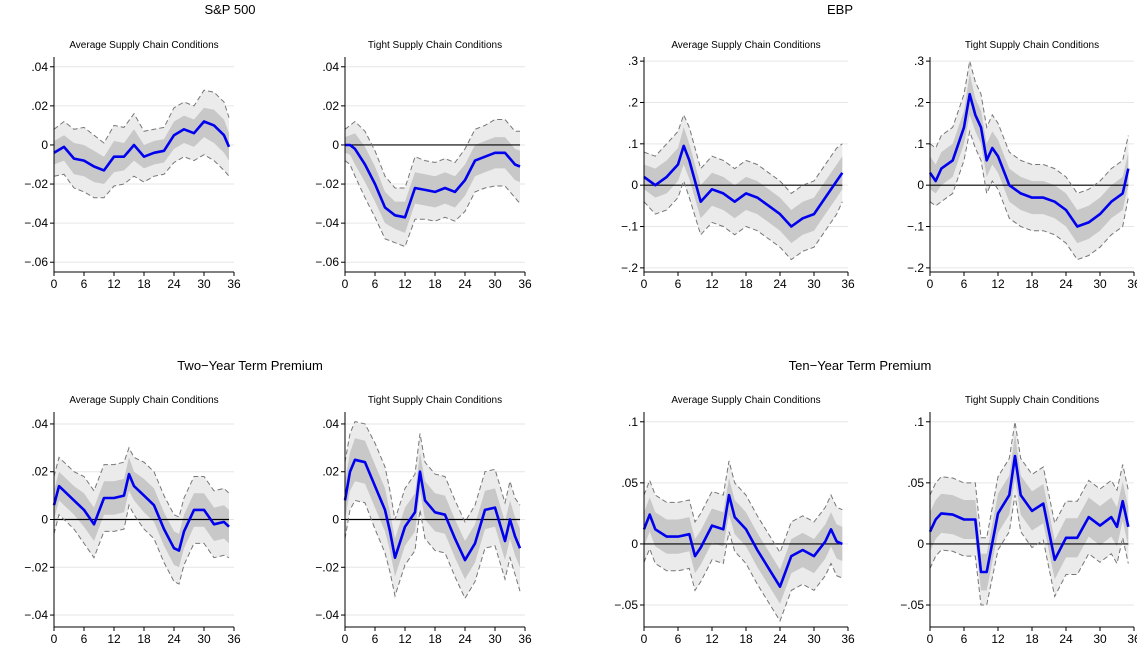 The height and width of the screenshot is (654, 1137). What do you see at coordinates (39, 424) in the screenshot?
I see `y-tick-label: .04` at bounding box center [39, 424].